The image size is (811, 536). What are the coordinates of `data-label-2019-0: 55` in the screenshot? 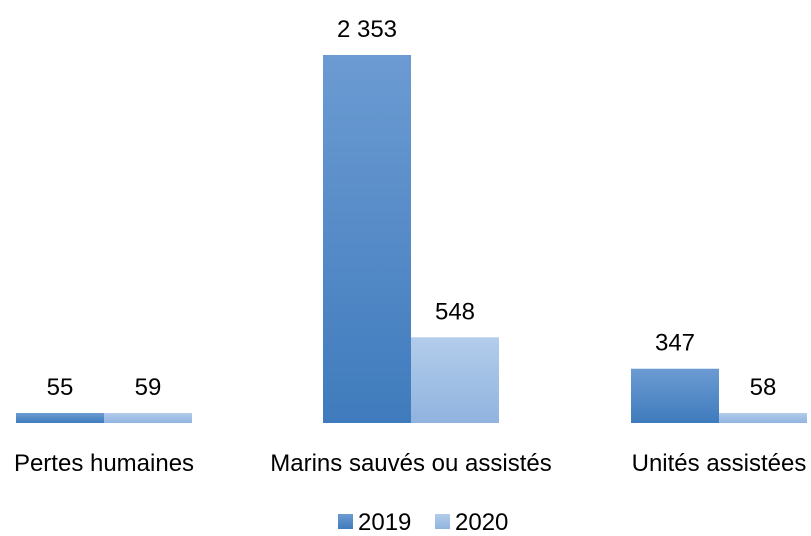 It's located at (60, 387).